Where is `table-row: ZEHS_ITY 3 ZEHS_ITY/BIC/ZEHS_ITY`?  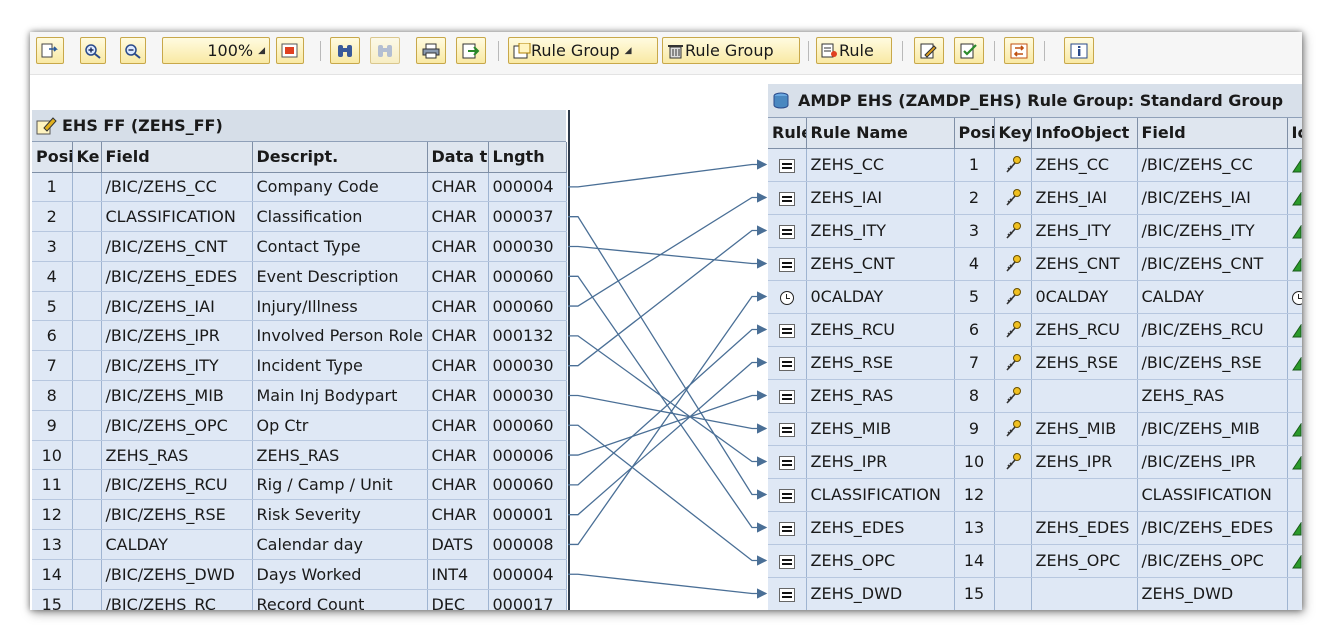 table-row: ZEHS_ITY 3 ZEHS_ITY/BIC/ZEHS_ITY is located at coordinates (1035, 231).